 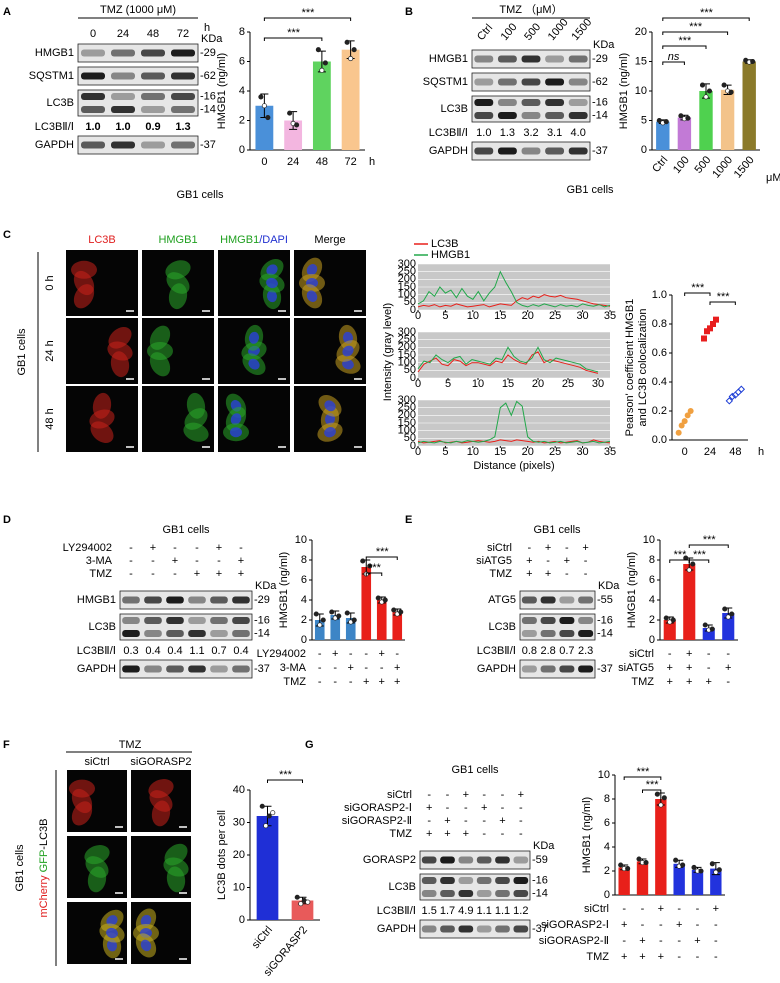 What do you see at coordinates (605, 600) in the screenshot?
I see `mw-marker: -55` at bounding box center [605, 600].